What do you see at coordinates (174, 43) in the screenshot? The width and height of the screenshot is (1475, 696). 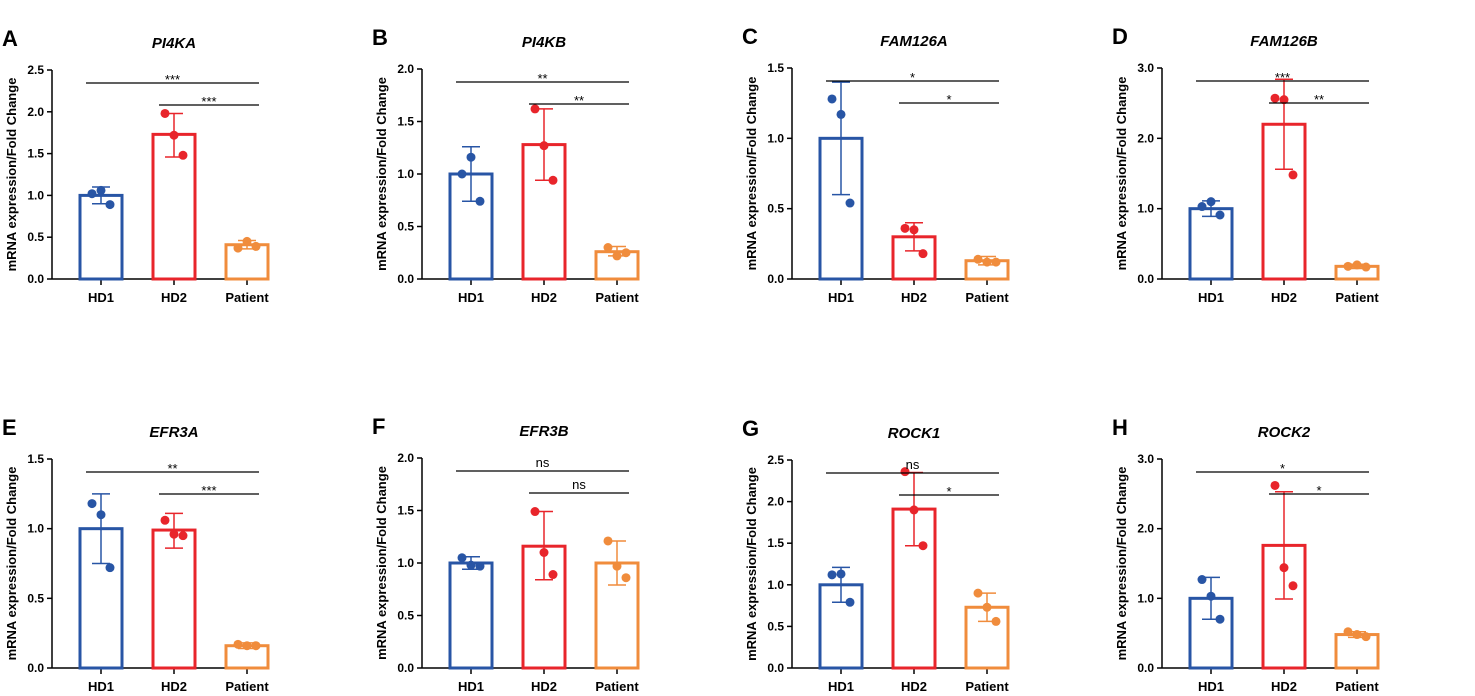 I see `panel-title: PI4KA` at bounding box center [174, 43].